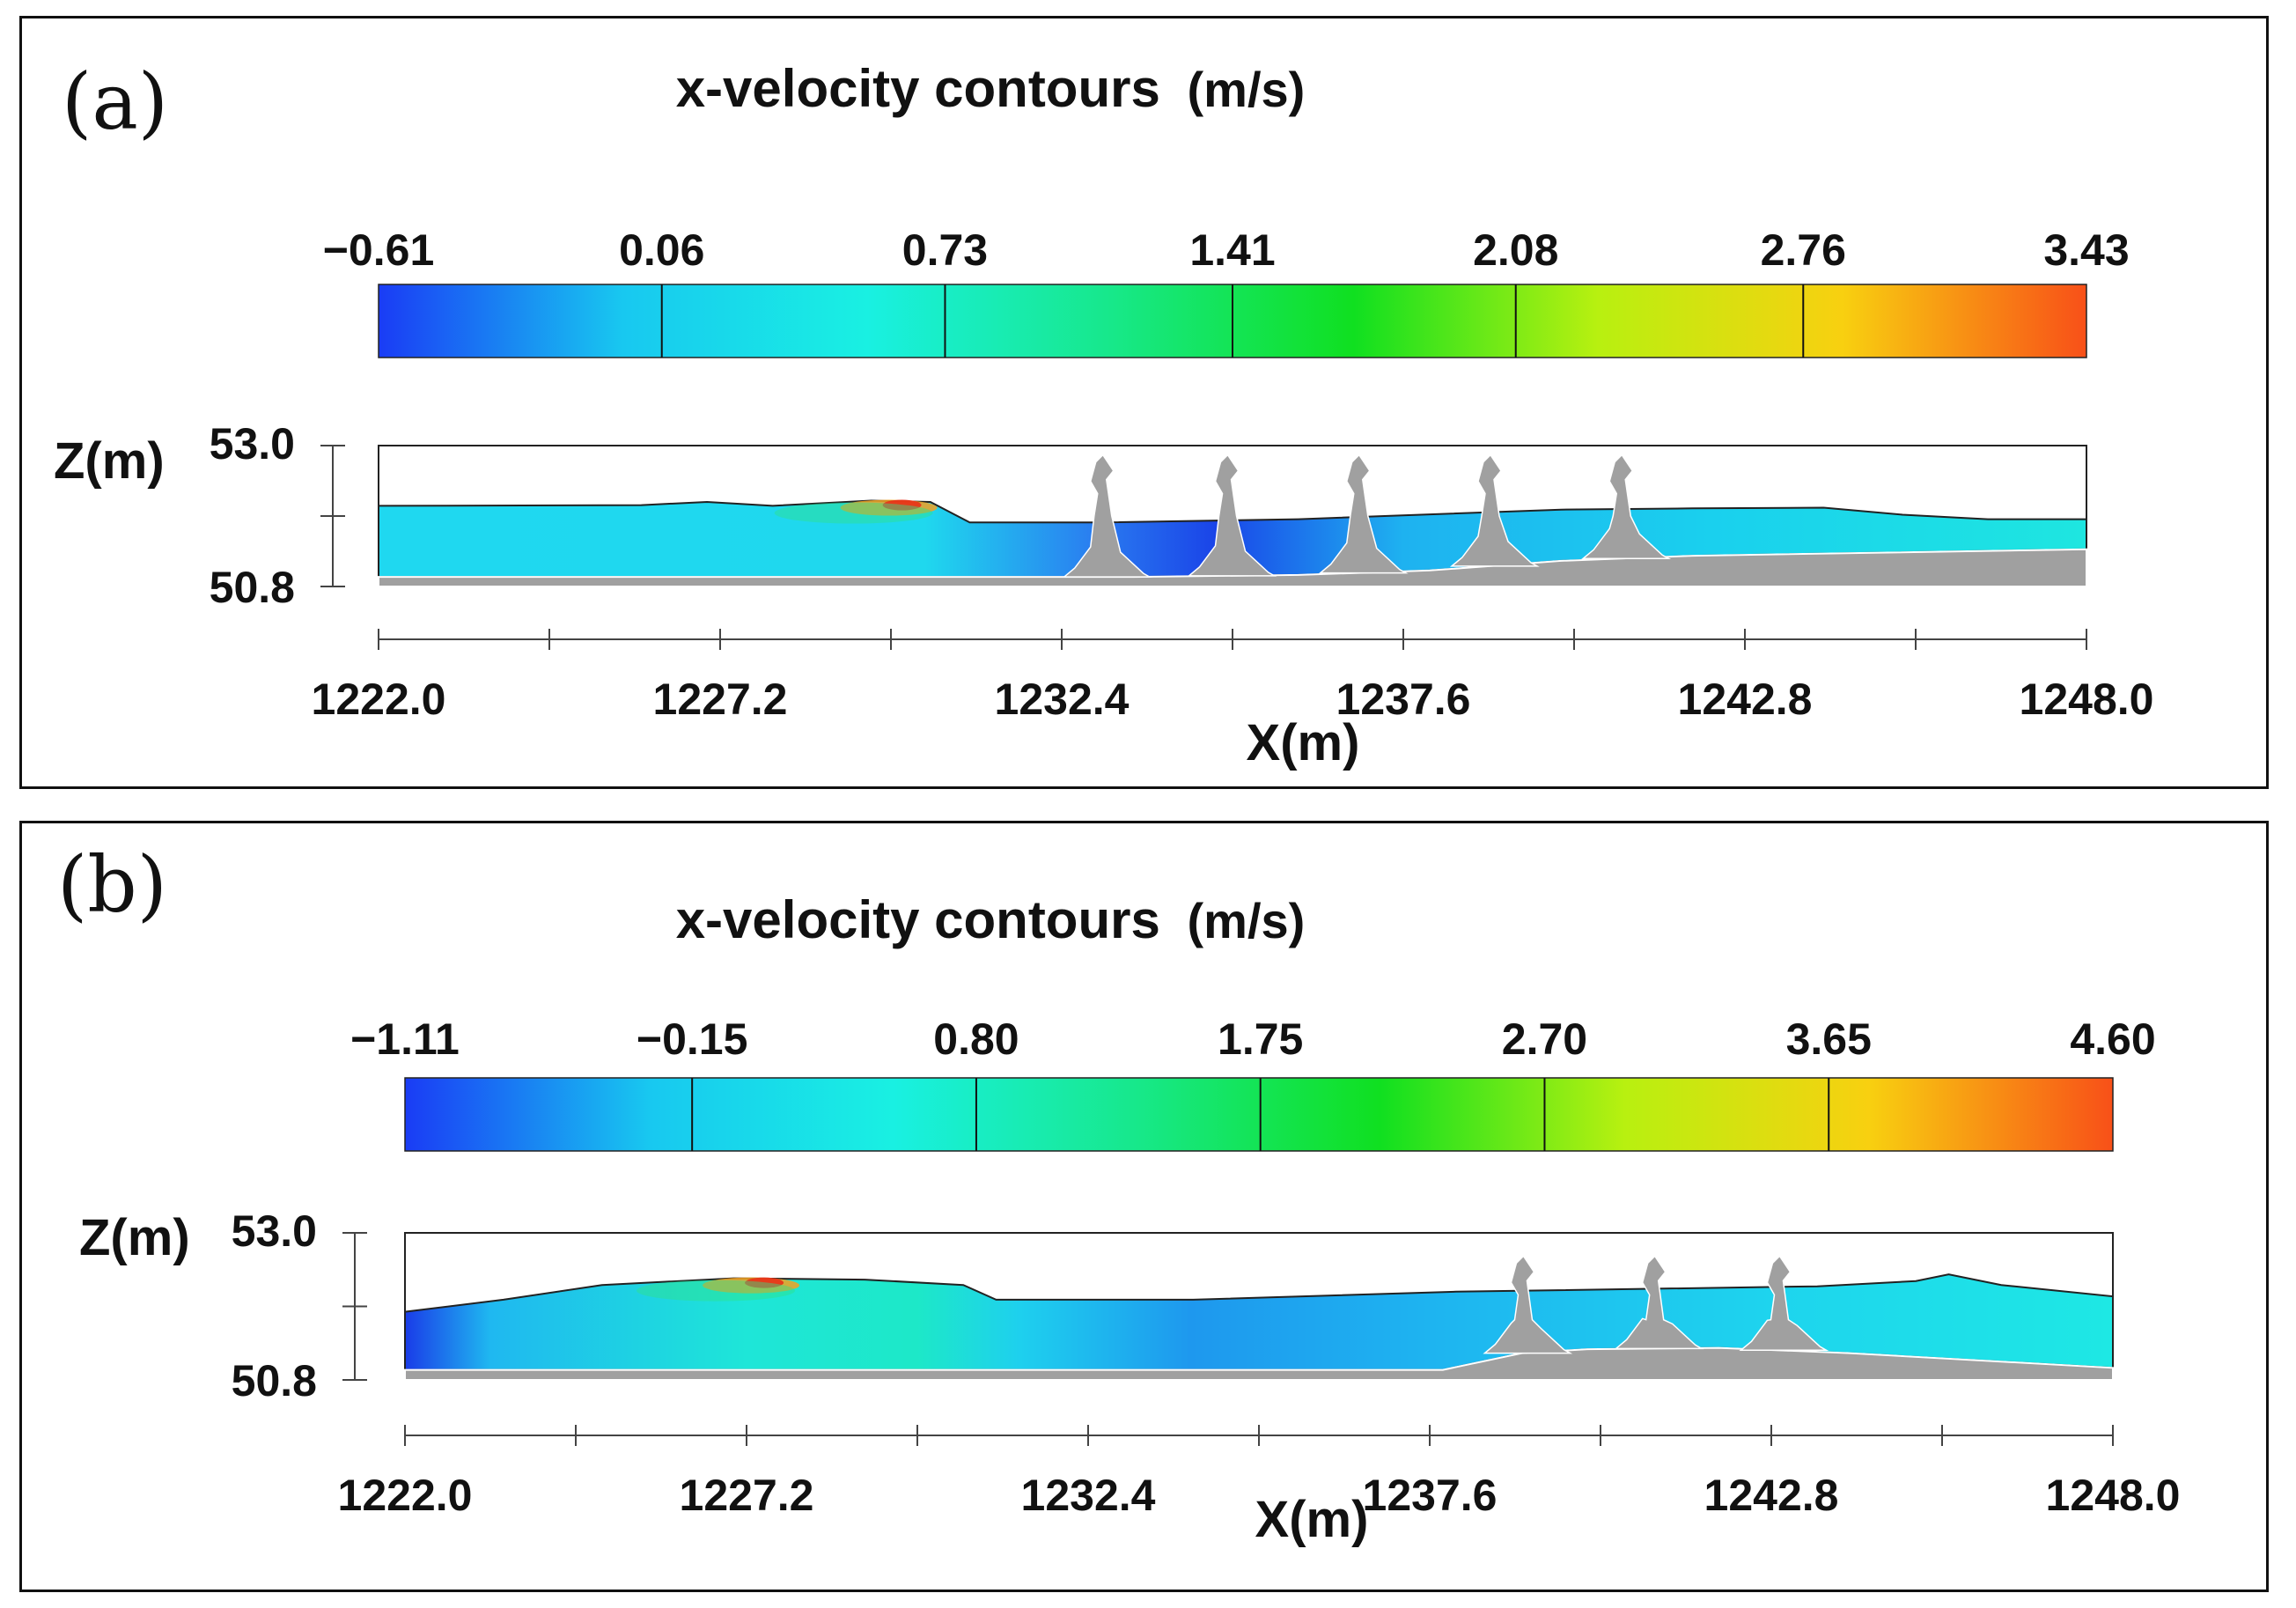  What do you see at coordinates (379, 250) in the screenshot?
I see `colorbar-tick-label: −0.61` at bounding box center [379, 250].